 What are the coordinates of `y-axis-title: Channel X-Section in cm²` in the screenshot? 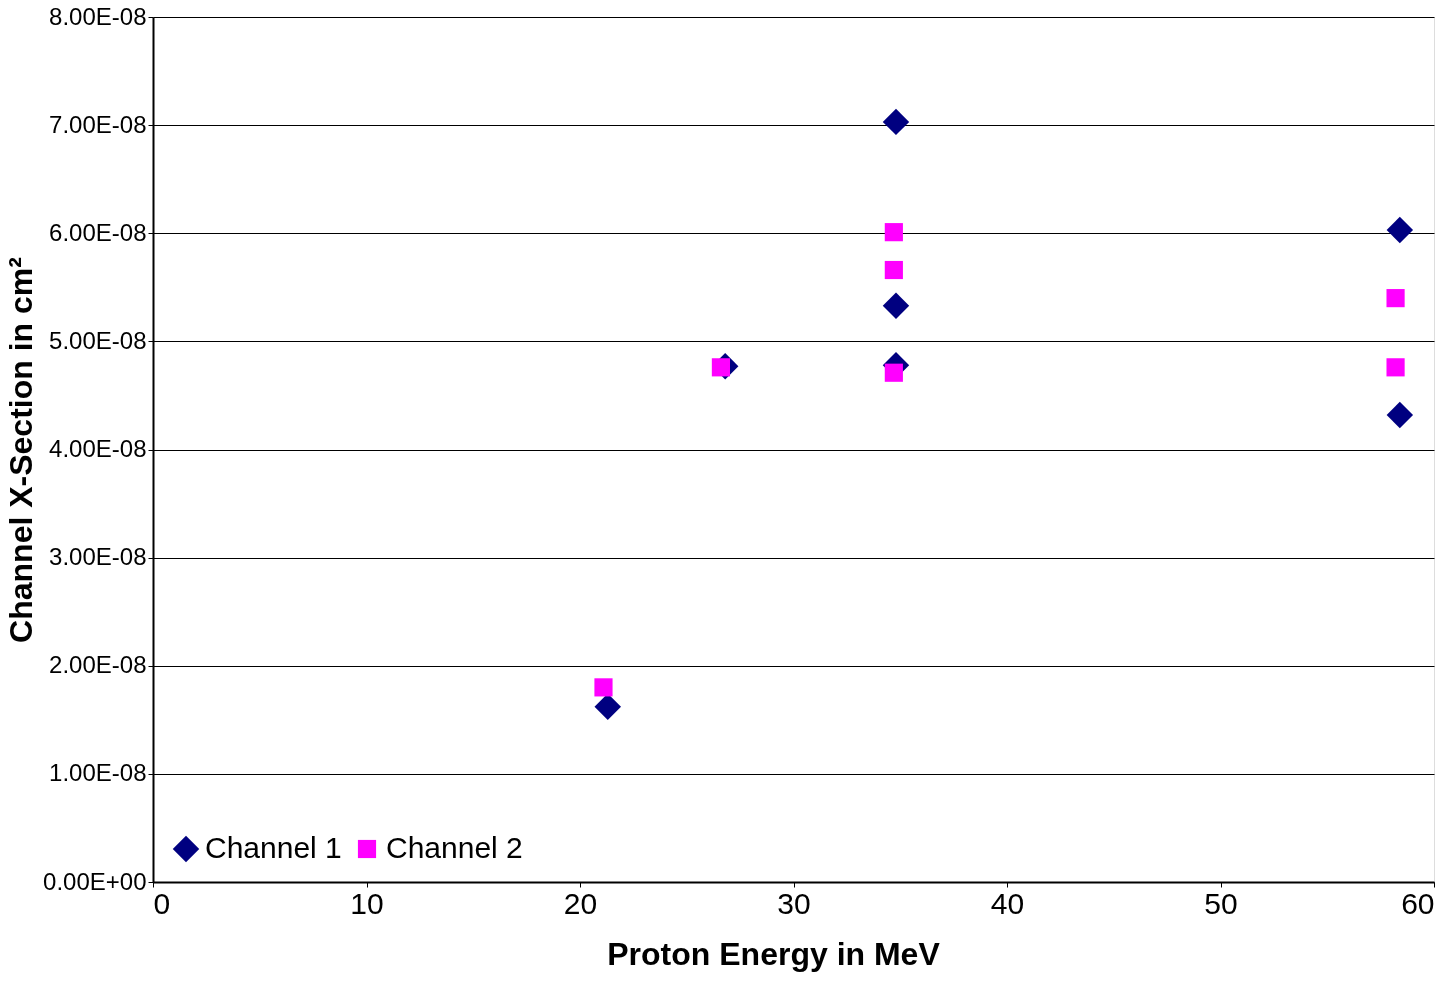 It's located at (21, 450).